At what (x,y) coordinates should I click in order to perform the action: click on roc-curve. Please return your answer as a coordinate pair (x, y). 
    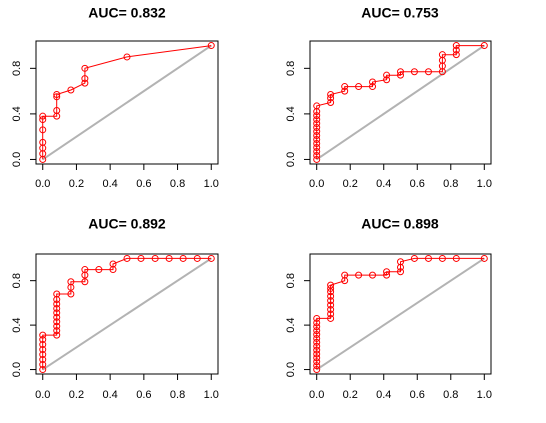
    Looking at the image, I should click on (400, 313).